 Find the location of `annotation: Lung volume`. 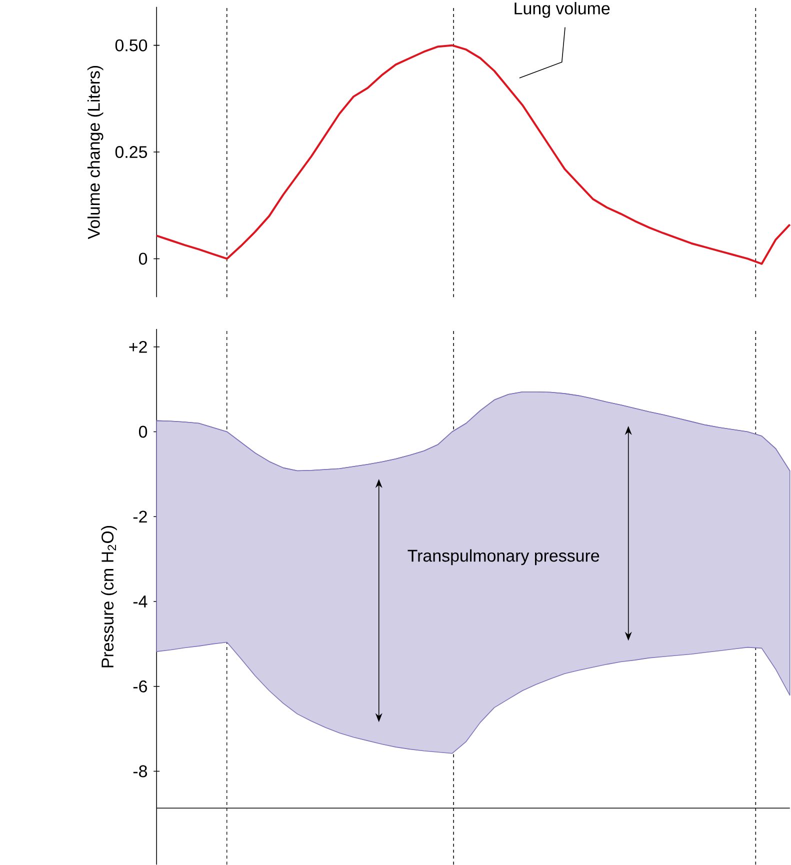

annotation: Lung volume is located at coordinates (562, 10).